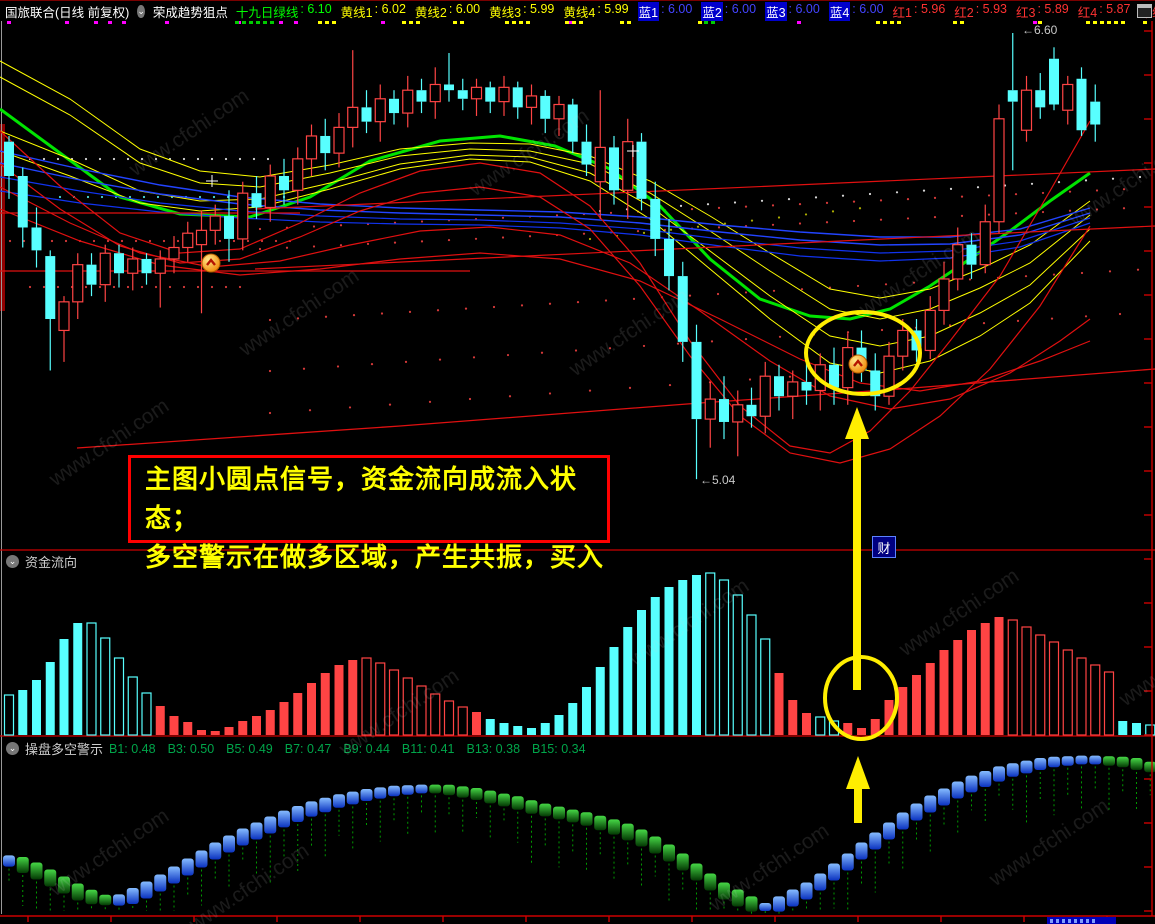 The width and height of the screenshot is (1155, 924). What do you see at coordinates (596, 10) in the screenshot?
I see `header-indicator-value: 黄线4: 5.99` at bounding box center [596, 10].